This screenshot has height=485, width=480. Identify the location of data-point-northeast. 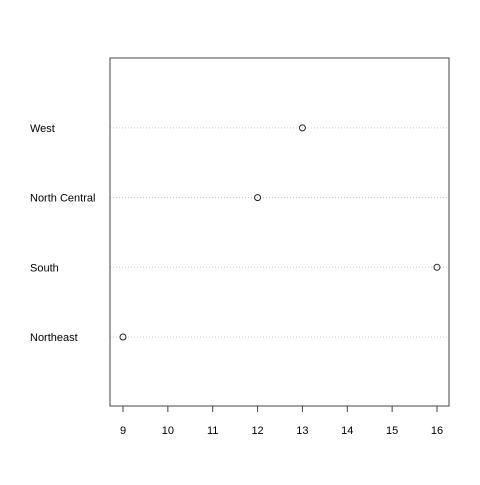
(123, 337).